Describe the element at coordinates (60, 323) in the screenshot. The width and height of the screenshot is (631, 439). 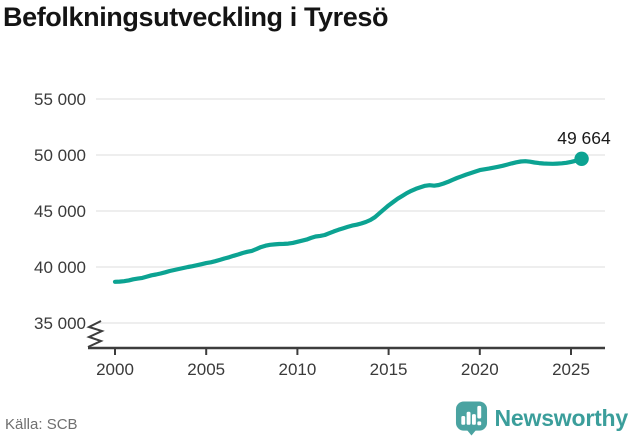
I see `y-tick-label: 35 000` at that location.